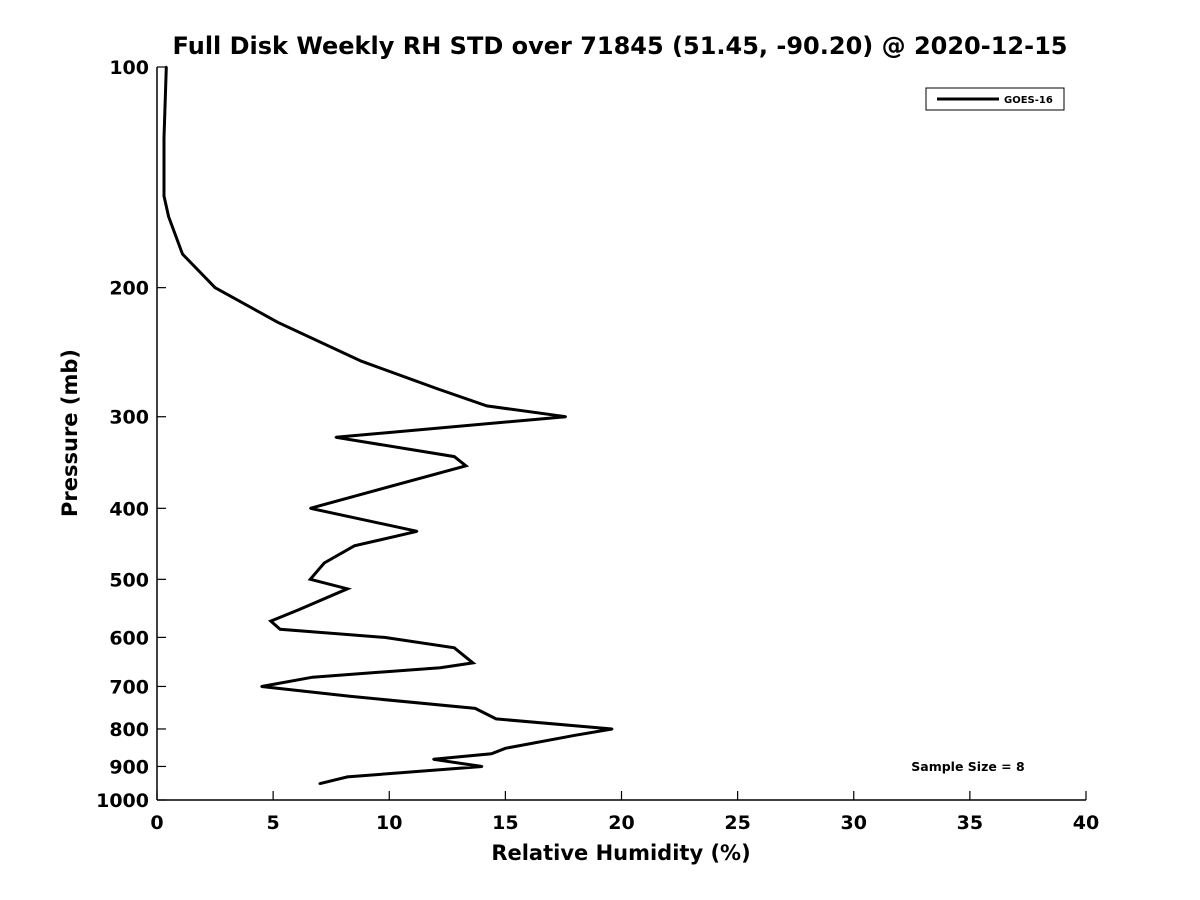  Describe the element at coordinates (129, 289) in the screenshot. I see `y-tick-label: 200` at that location.